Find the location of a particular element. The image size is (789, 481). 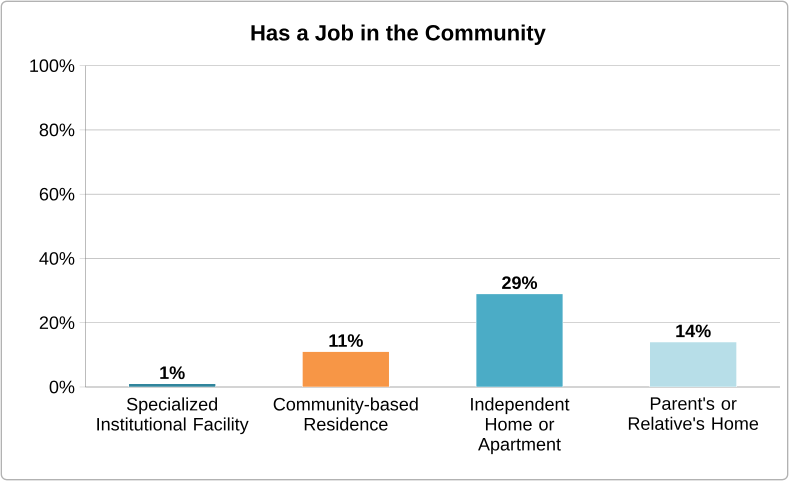

y-tick-label: 80% is located at coordinates (57, 130).